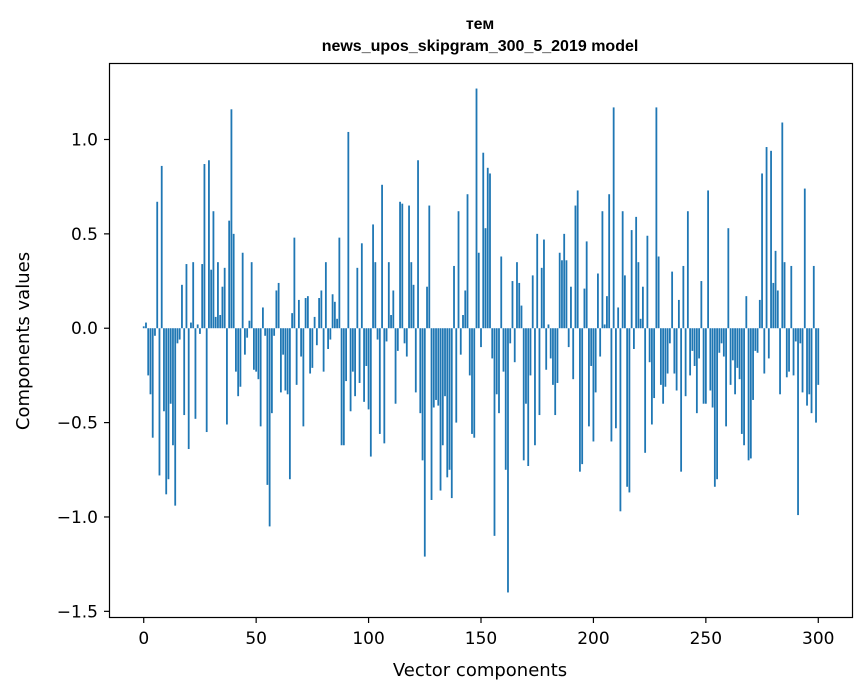  I want to click on x-tick-label: 150, so click(481, 639).